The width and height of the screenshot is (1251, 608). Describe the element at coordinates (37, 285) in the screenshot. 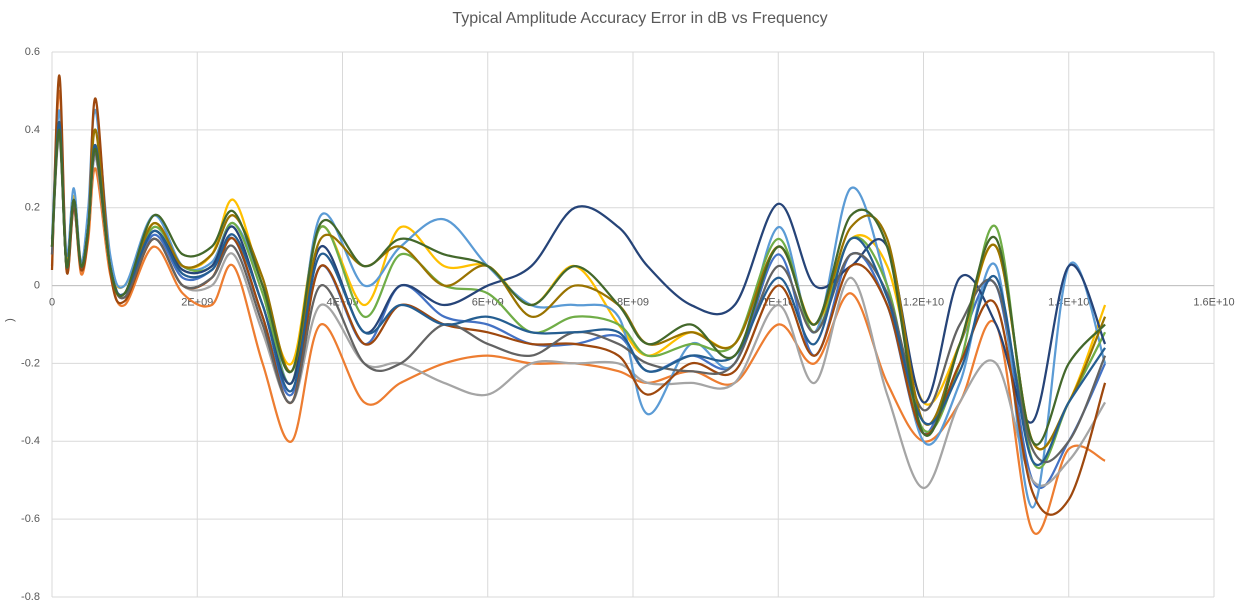

I see `y-tick-label: 0` at that location.